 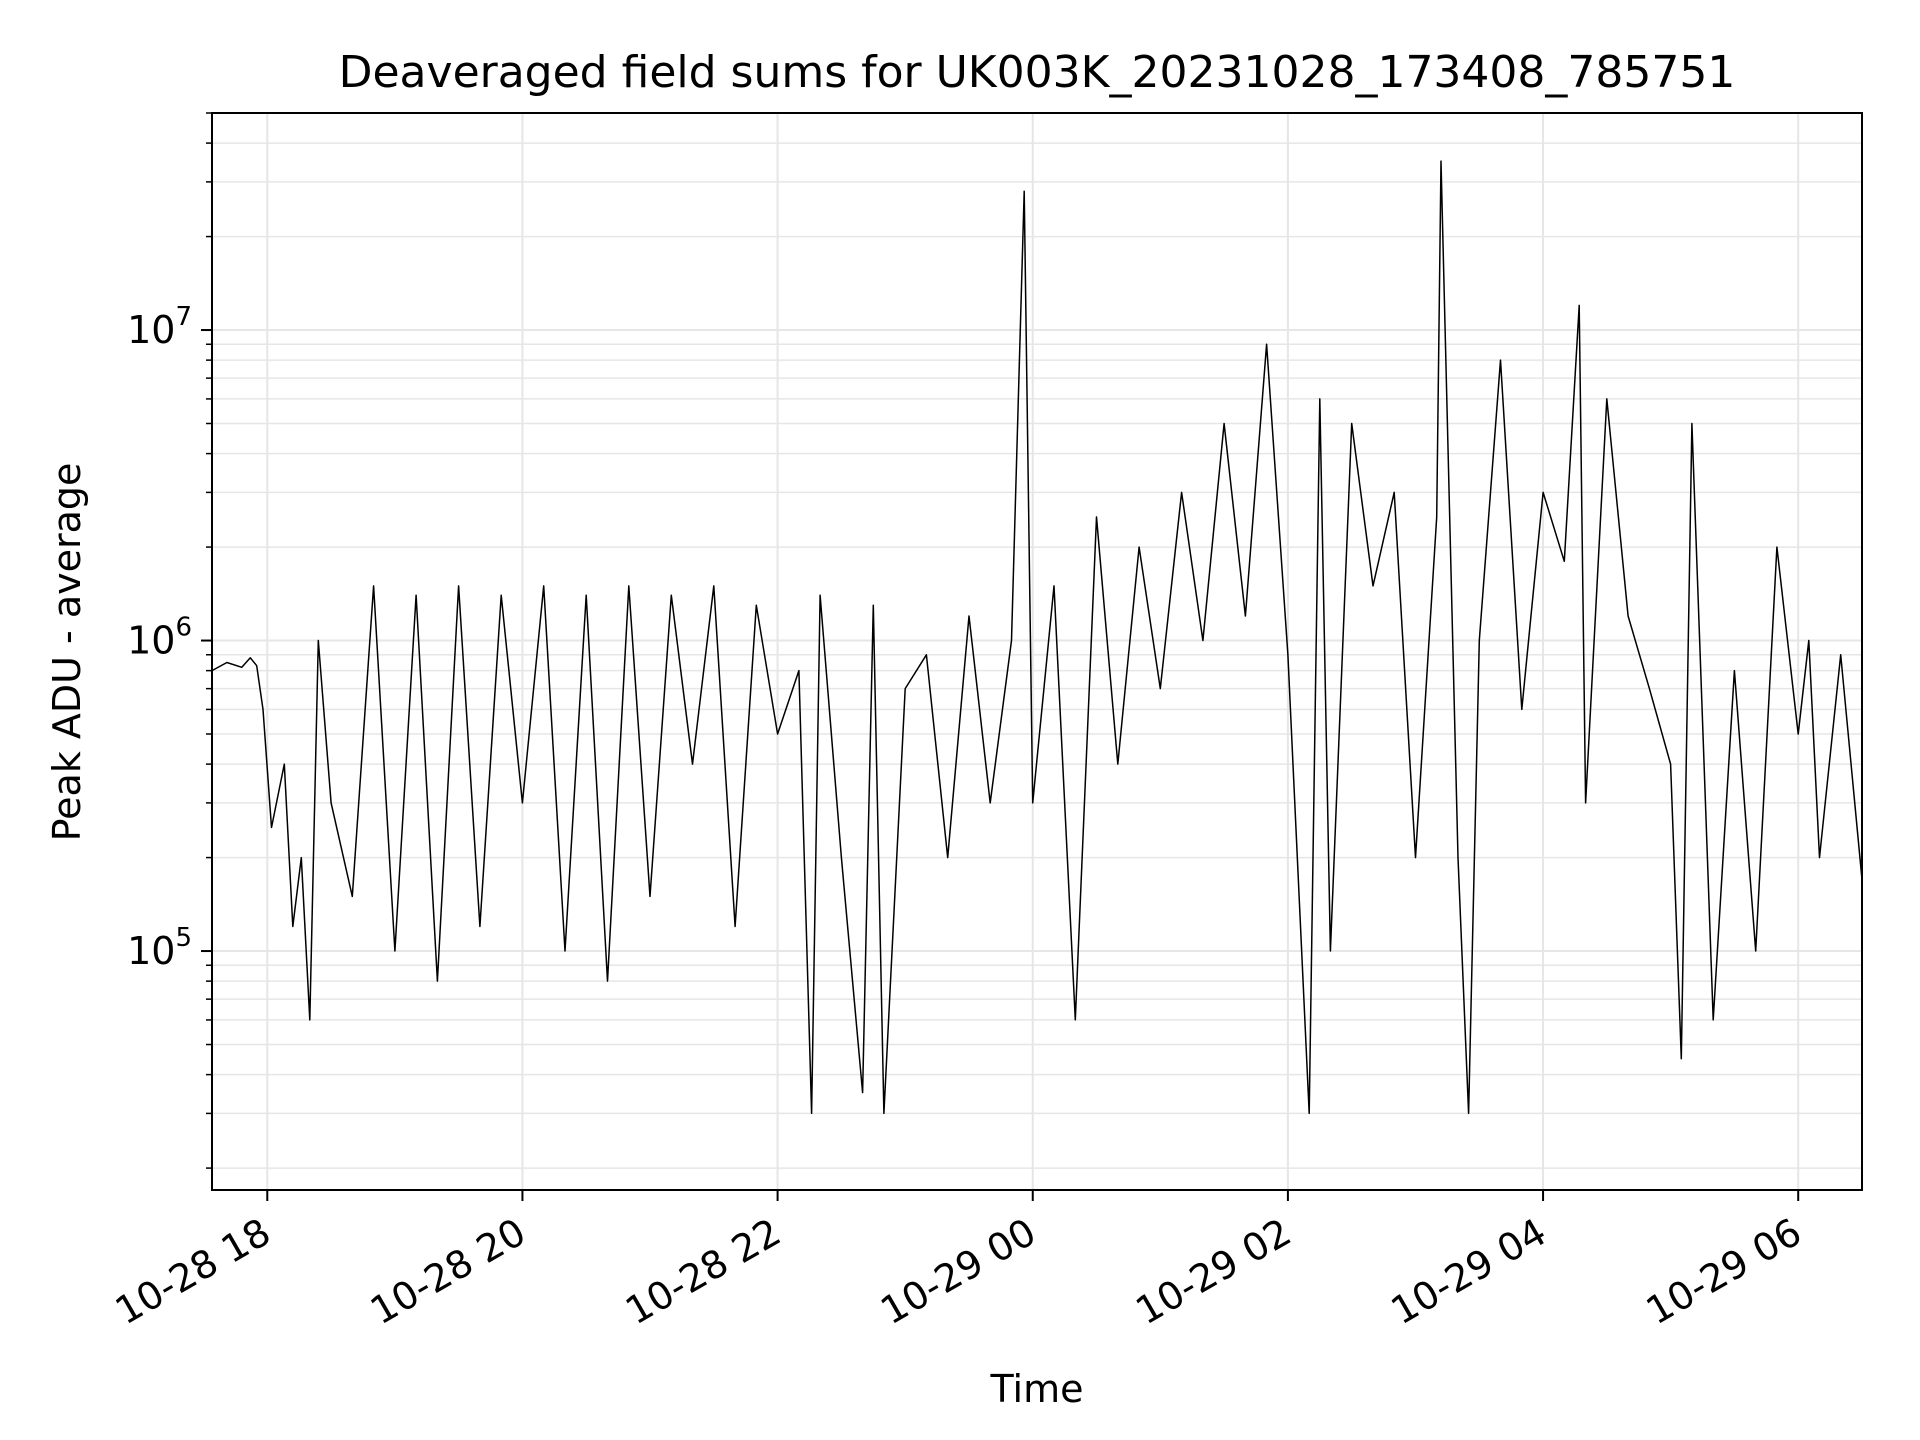 I want to click on y-axis-label: Peak ADU - average, so click(x=67, y=652).